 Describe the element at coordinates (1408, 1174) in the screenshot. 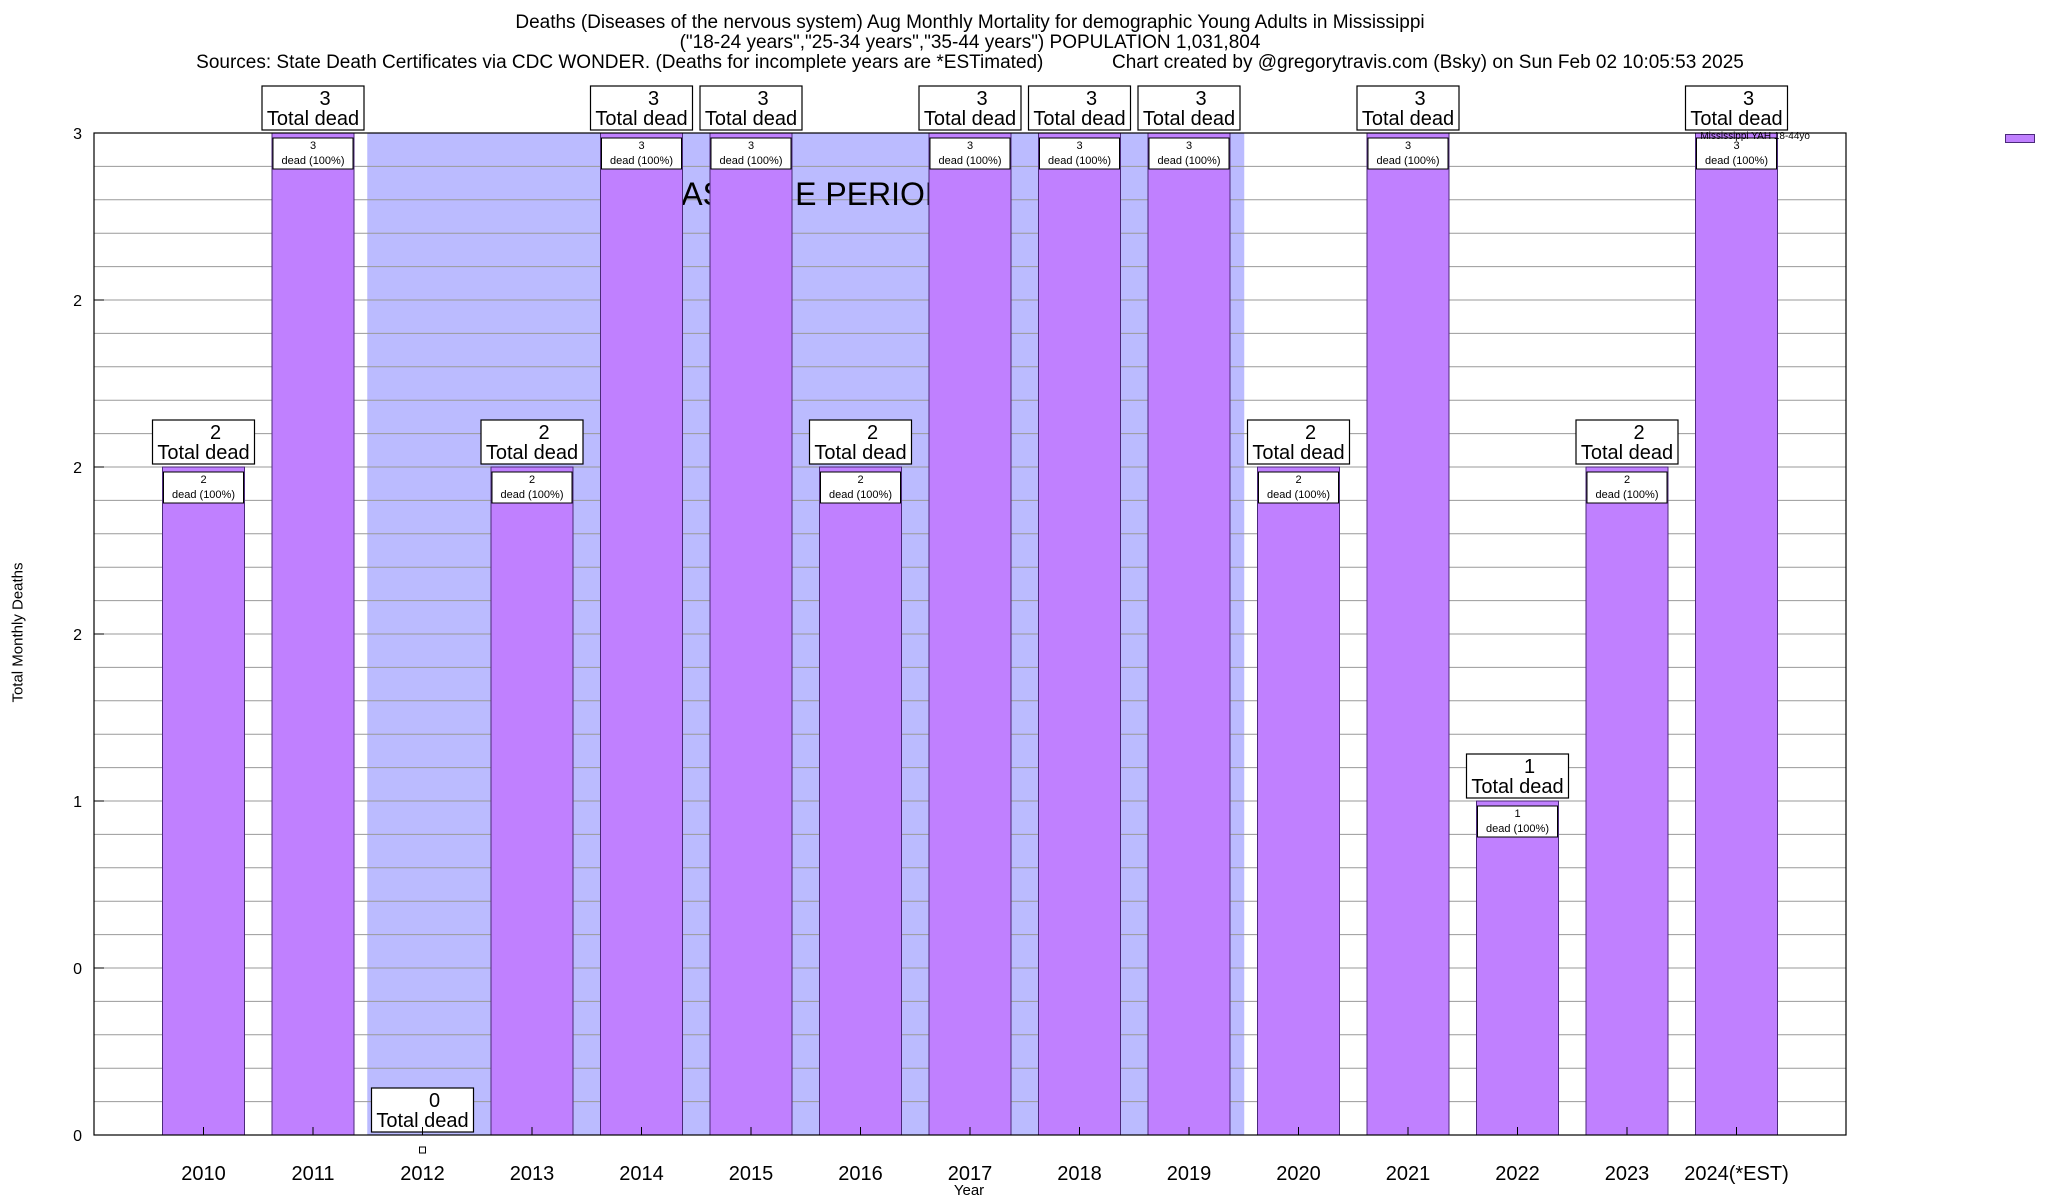

I see `x-tick-label: 2021` at that location.